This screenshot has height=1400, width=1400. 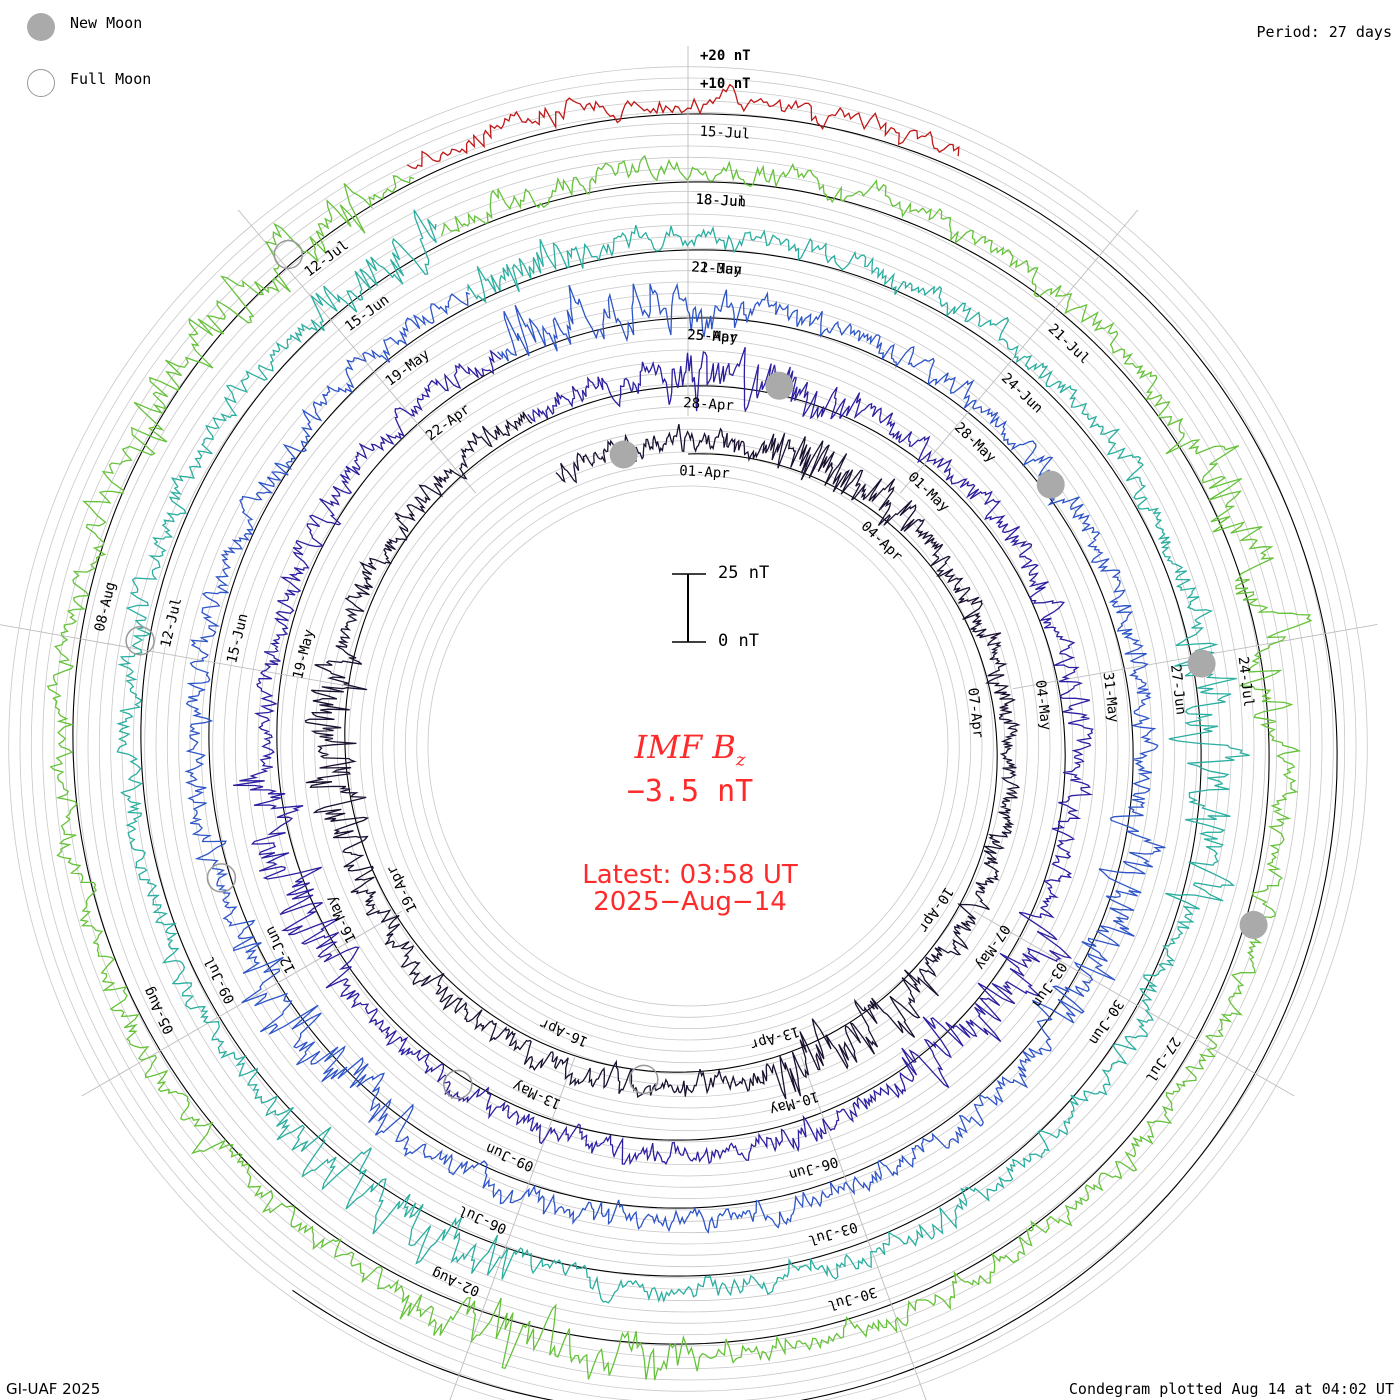 I want to click on new-moon-icon, so click(x=41, y=27).